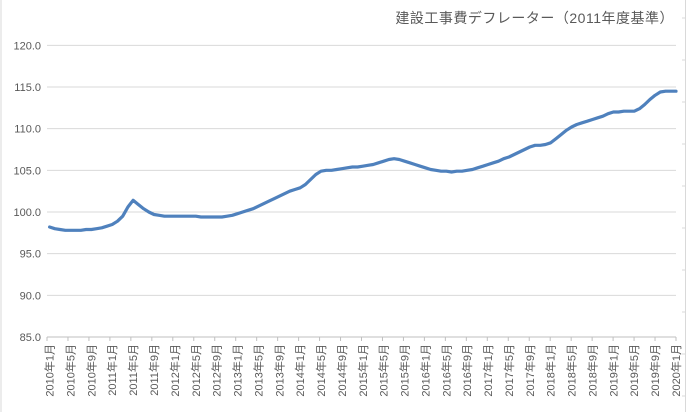 This screenshot has height=412, width=692. Describe the element at coordinates (50, 370) in the screenshot. I see `x-tick-label: 2010年1月` at that location.